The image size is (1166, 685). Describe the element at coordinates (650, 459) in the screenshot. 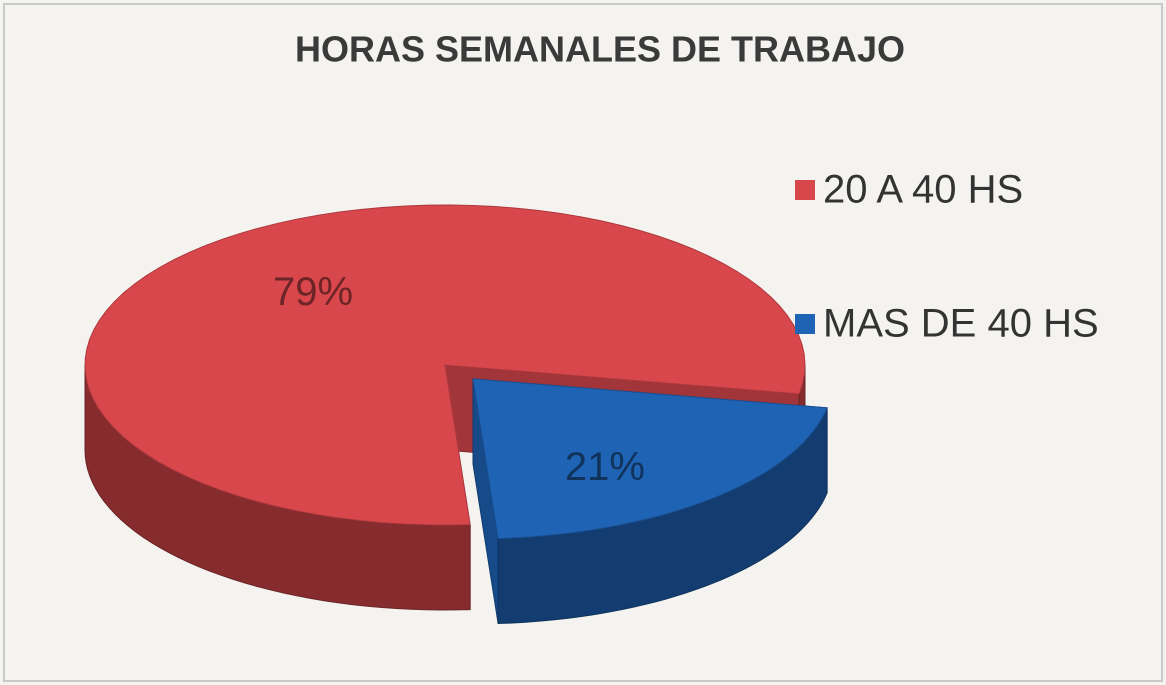

I see `pie-slice` at that location.